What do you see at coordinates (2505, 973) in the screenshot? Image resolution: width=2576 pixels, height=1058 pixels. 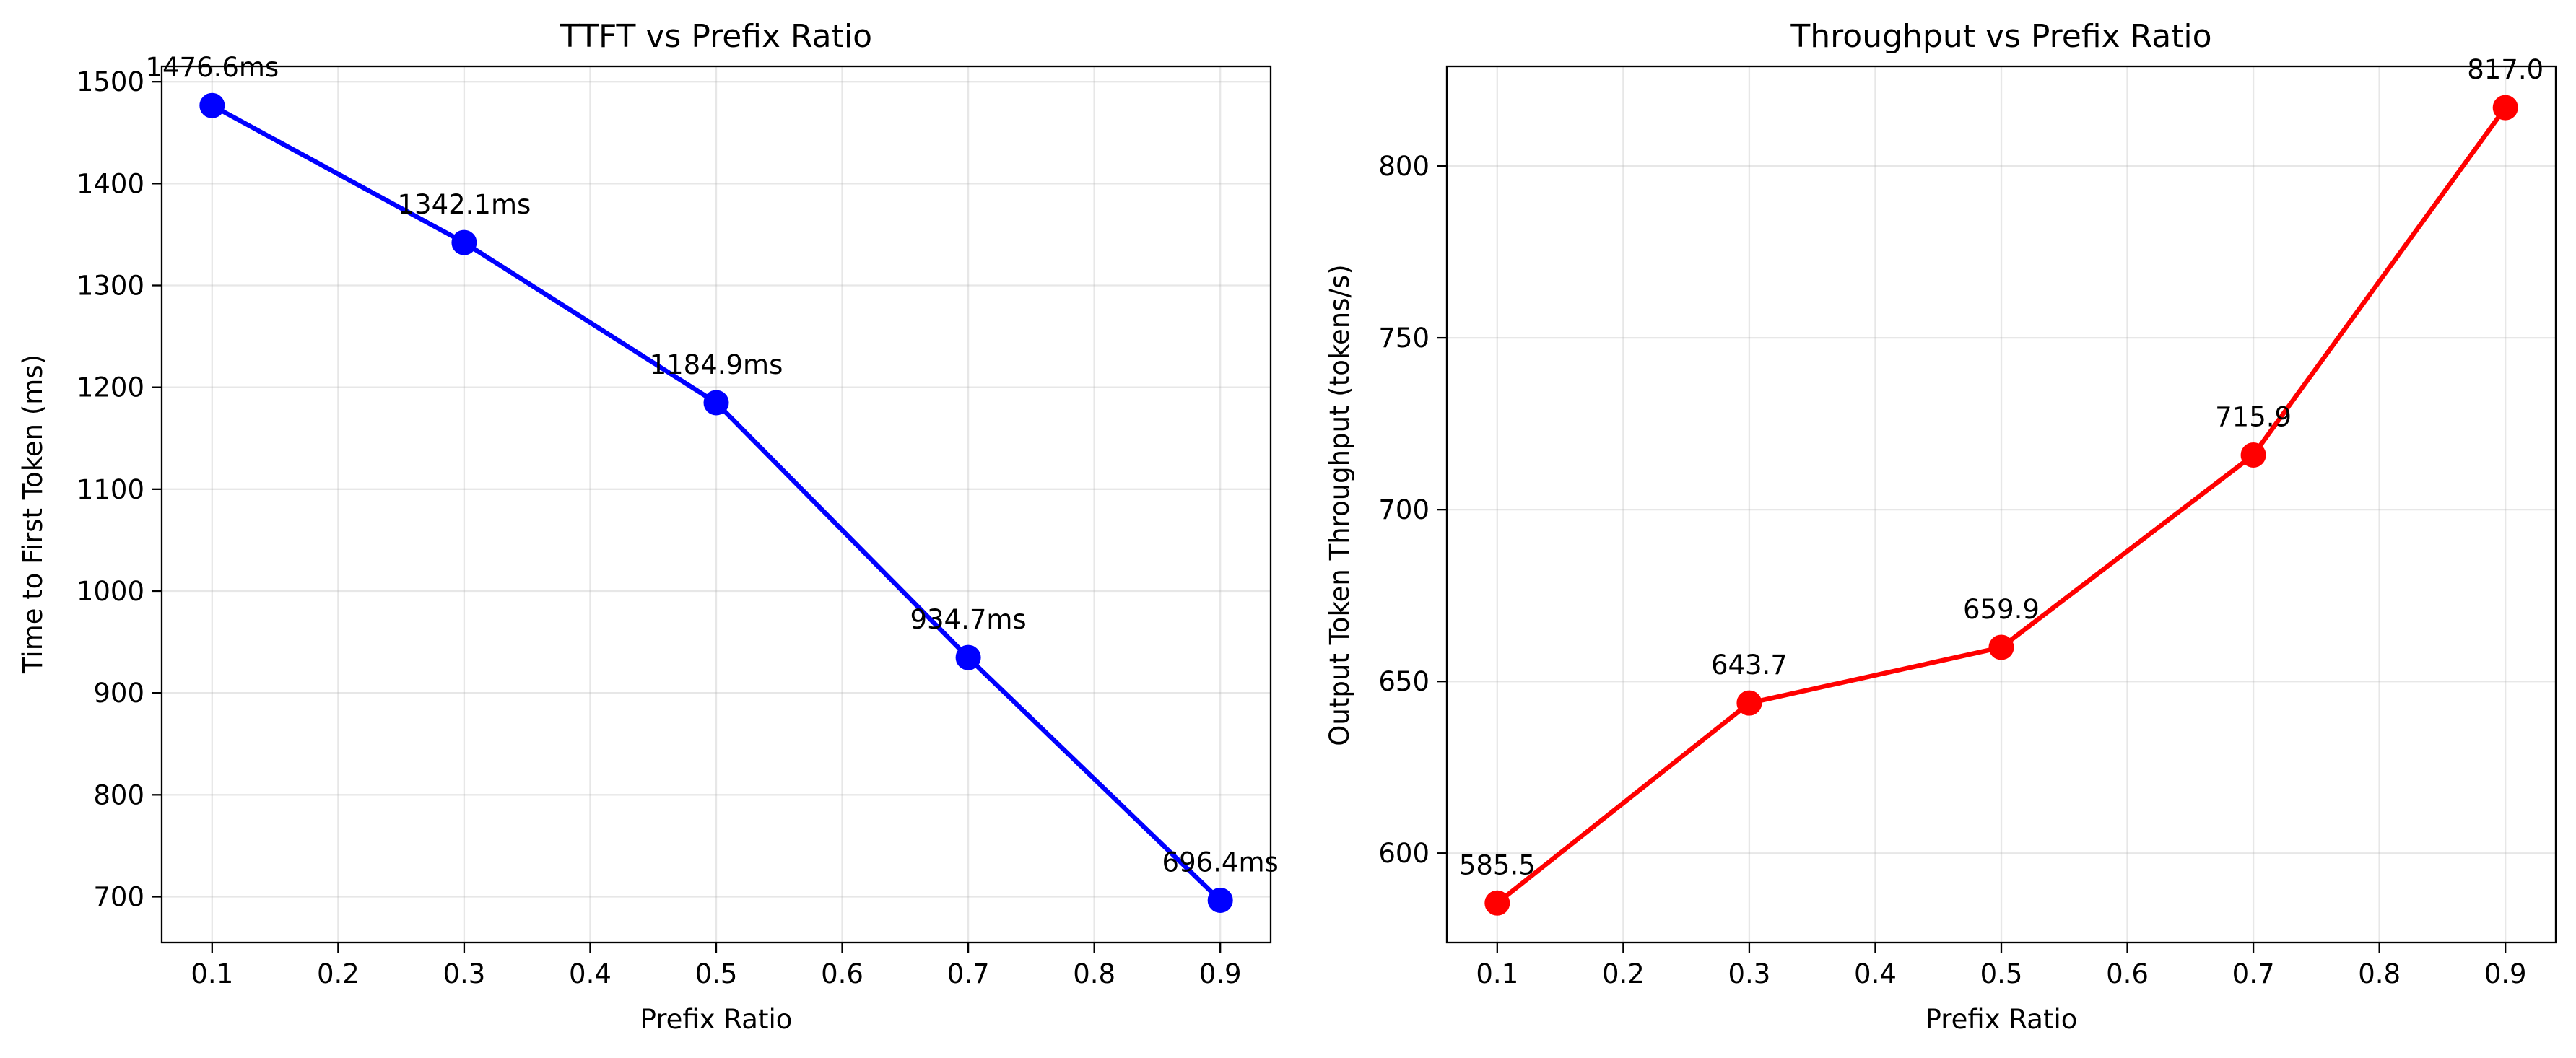 I see `throughput-chart-x-tick-label: 0.9` at bounding box center [2505, 973].